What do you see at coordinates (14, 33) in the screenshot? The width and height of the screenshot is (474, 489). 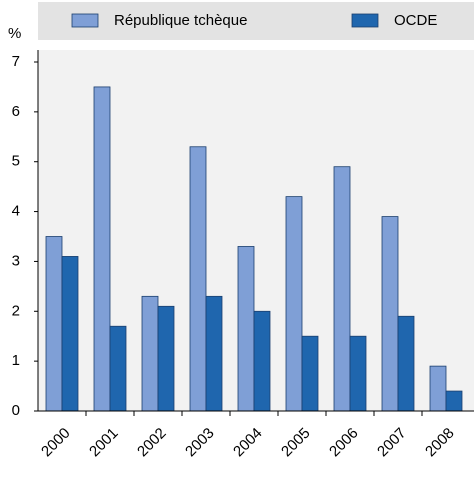 I see `y-axis-unit: %` at bounding box center [14, 33].